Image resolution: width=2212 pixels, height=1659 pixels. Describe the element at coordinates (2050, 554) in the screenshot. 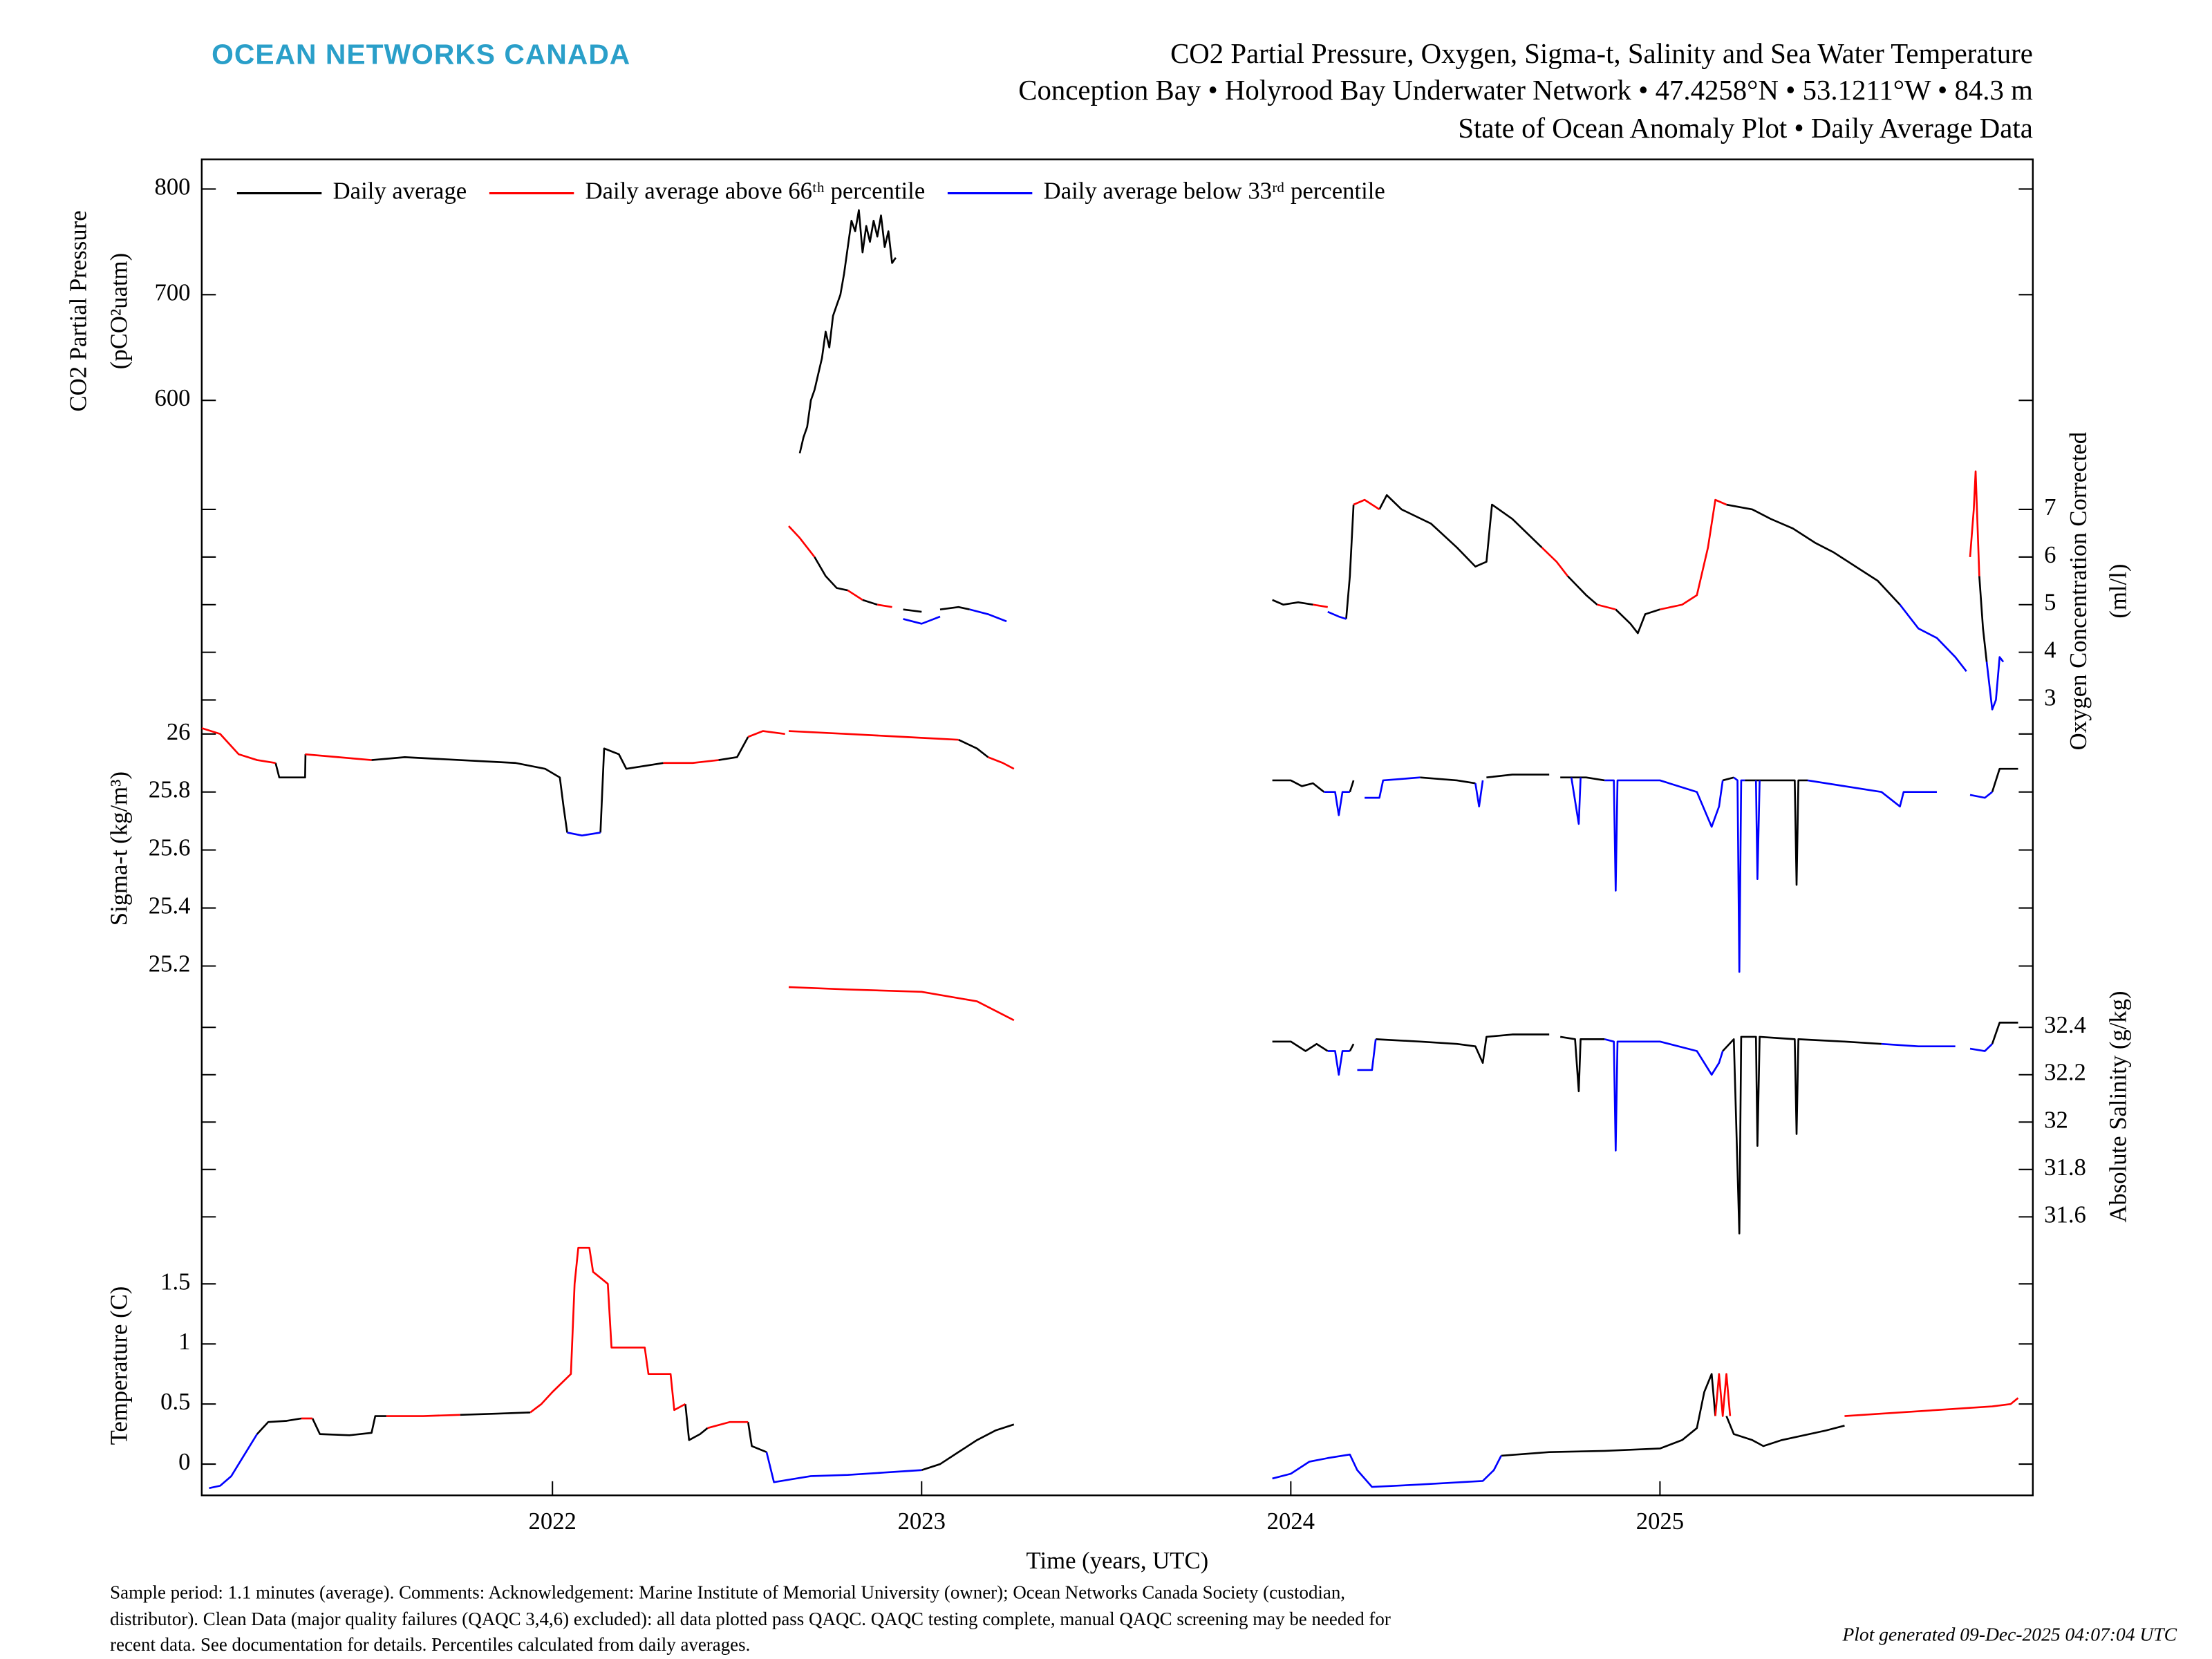

I see `y-tick-label: 6` at that location.